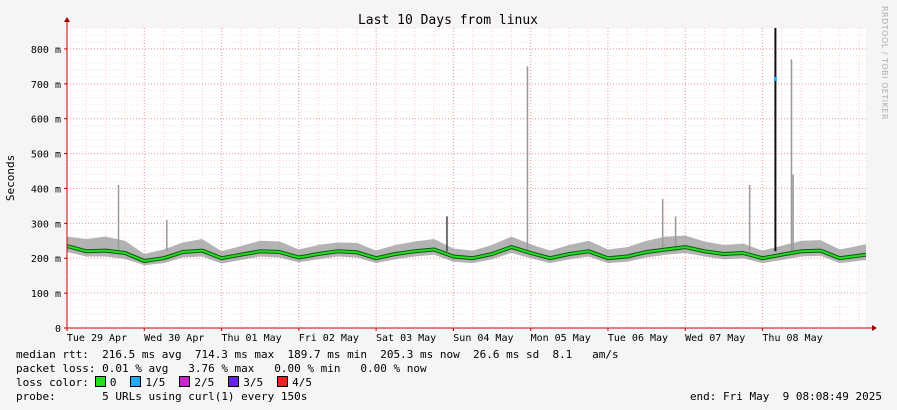  What do you see at coordinates (36, 396) in the screenshot?
I see `legend-probe-label: probe:` at bounding box center [36, 396].